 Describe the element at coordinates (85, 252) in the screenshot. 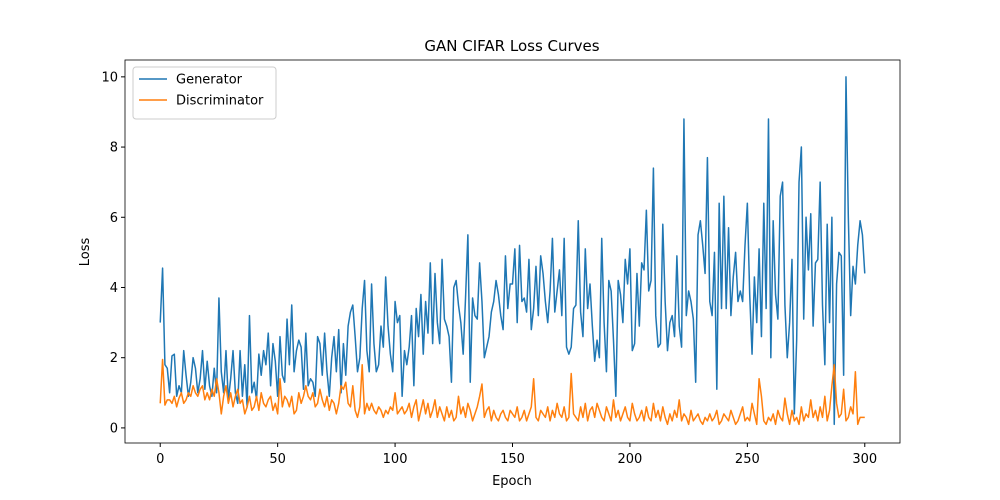

I see `y-axis-label: Loss` at that location.